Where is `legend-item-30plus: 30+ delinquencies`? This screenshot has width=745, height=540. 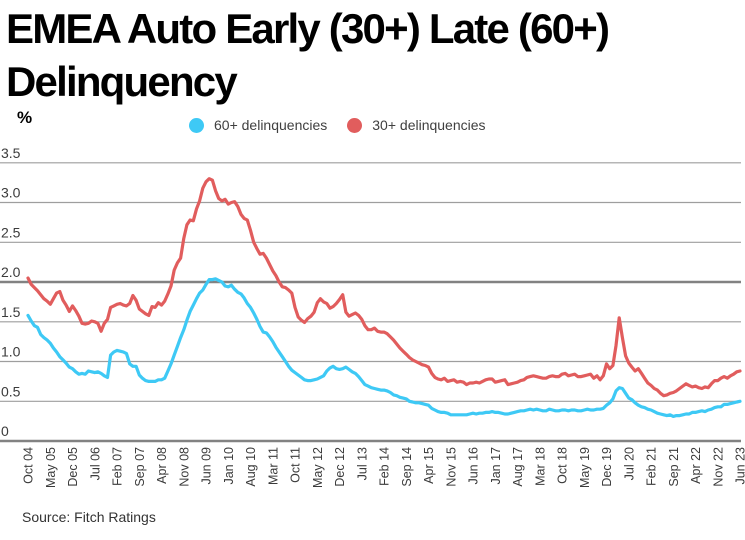
legend-item-30plus: 30+ delinquencies is located at coordinates (416, 125).